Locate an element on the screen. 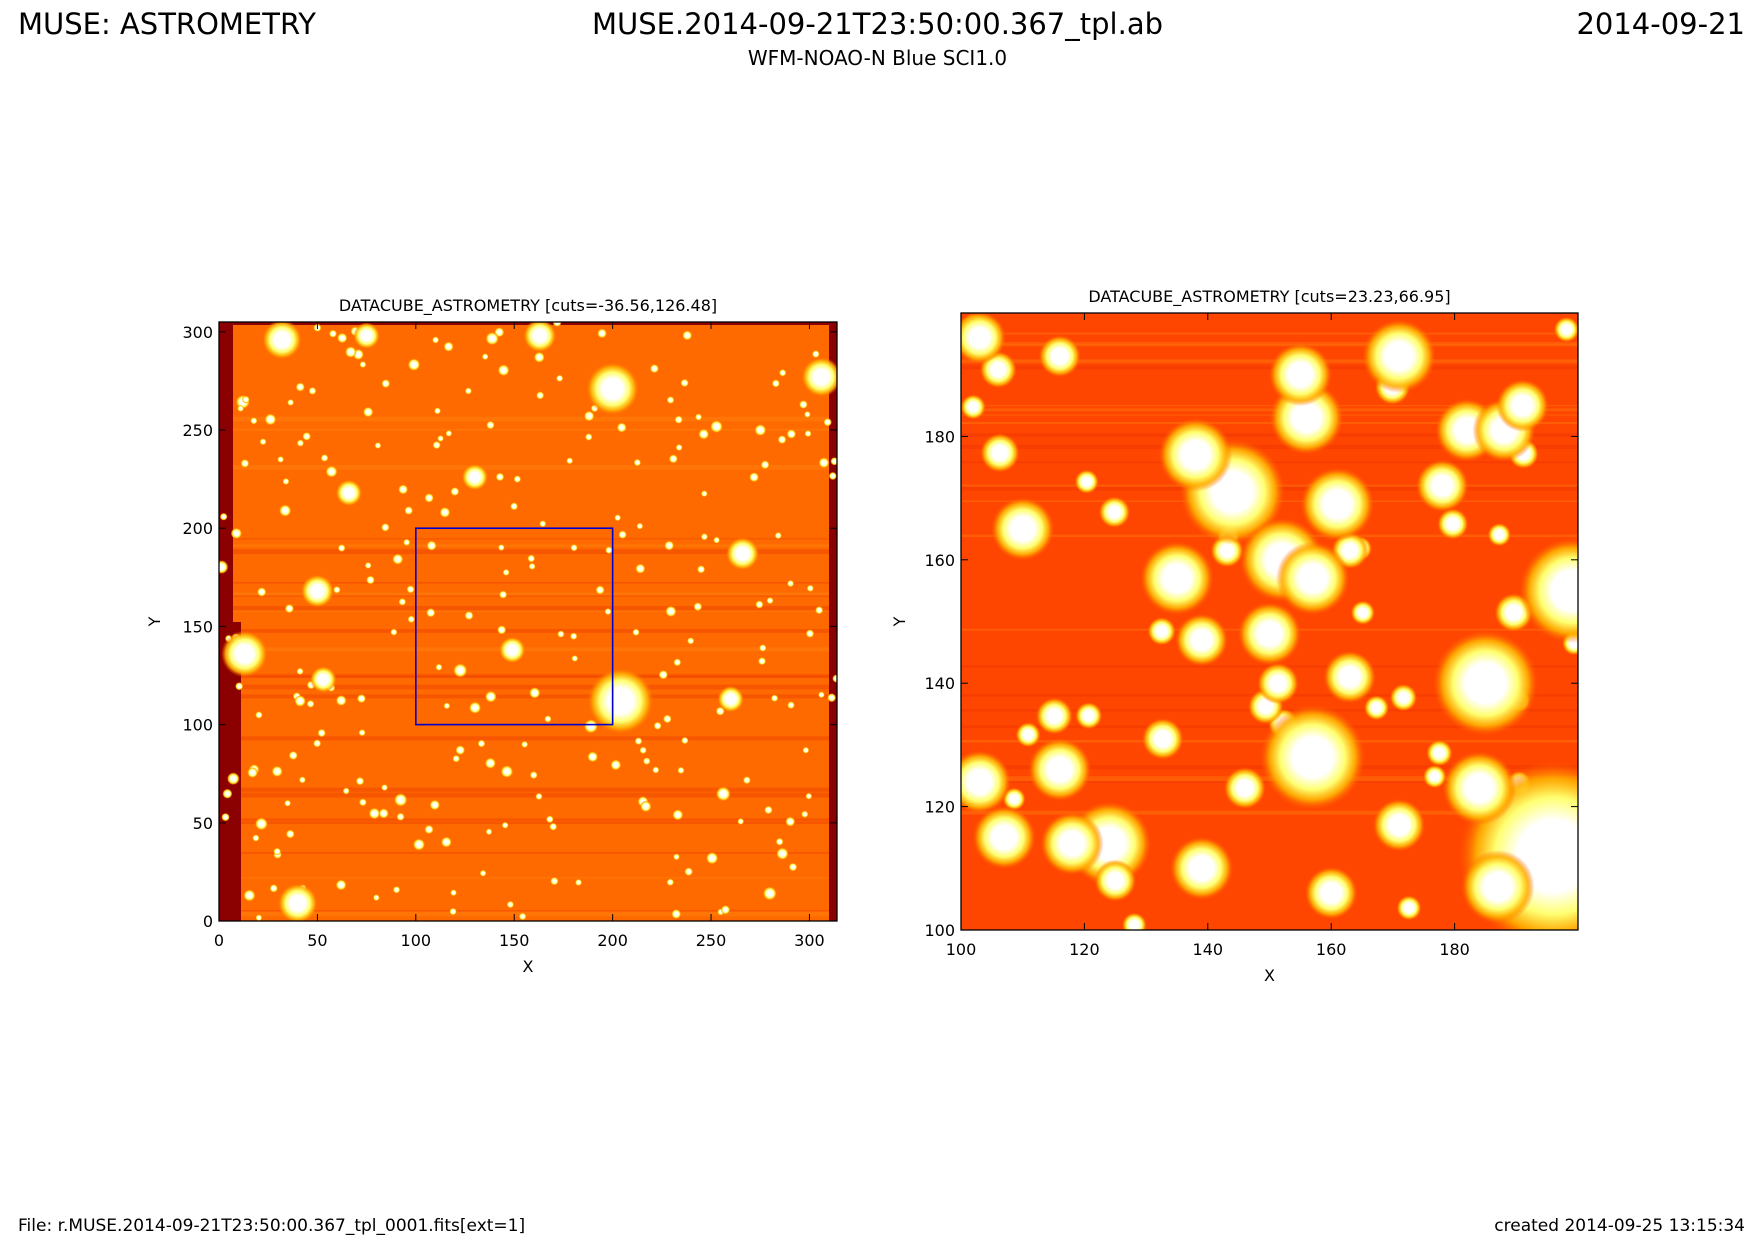 This screenshot has width=1755, height=1245. y-axis-label: Y is located at coordinates (899, 621).